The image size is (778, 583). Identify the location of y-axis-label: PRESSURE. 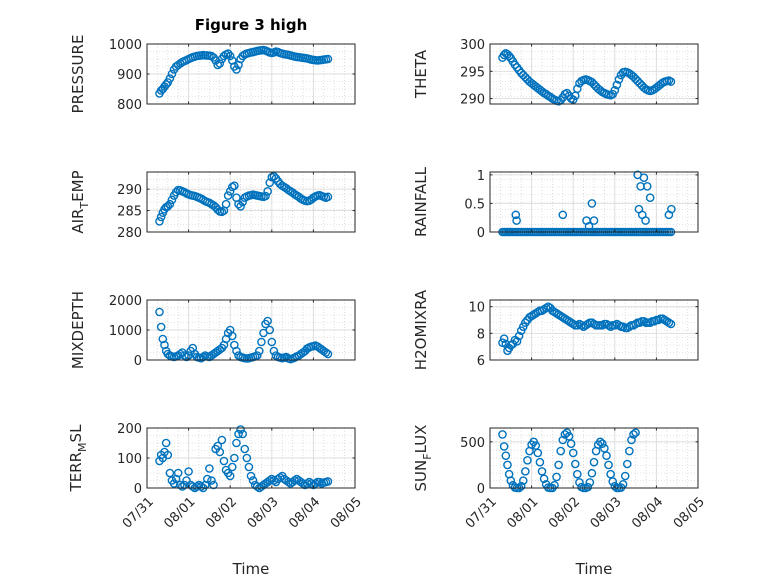
(78, 74).